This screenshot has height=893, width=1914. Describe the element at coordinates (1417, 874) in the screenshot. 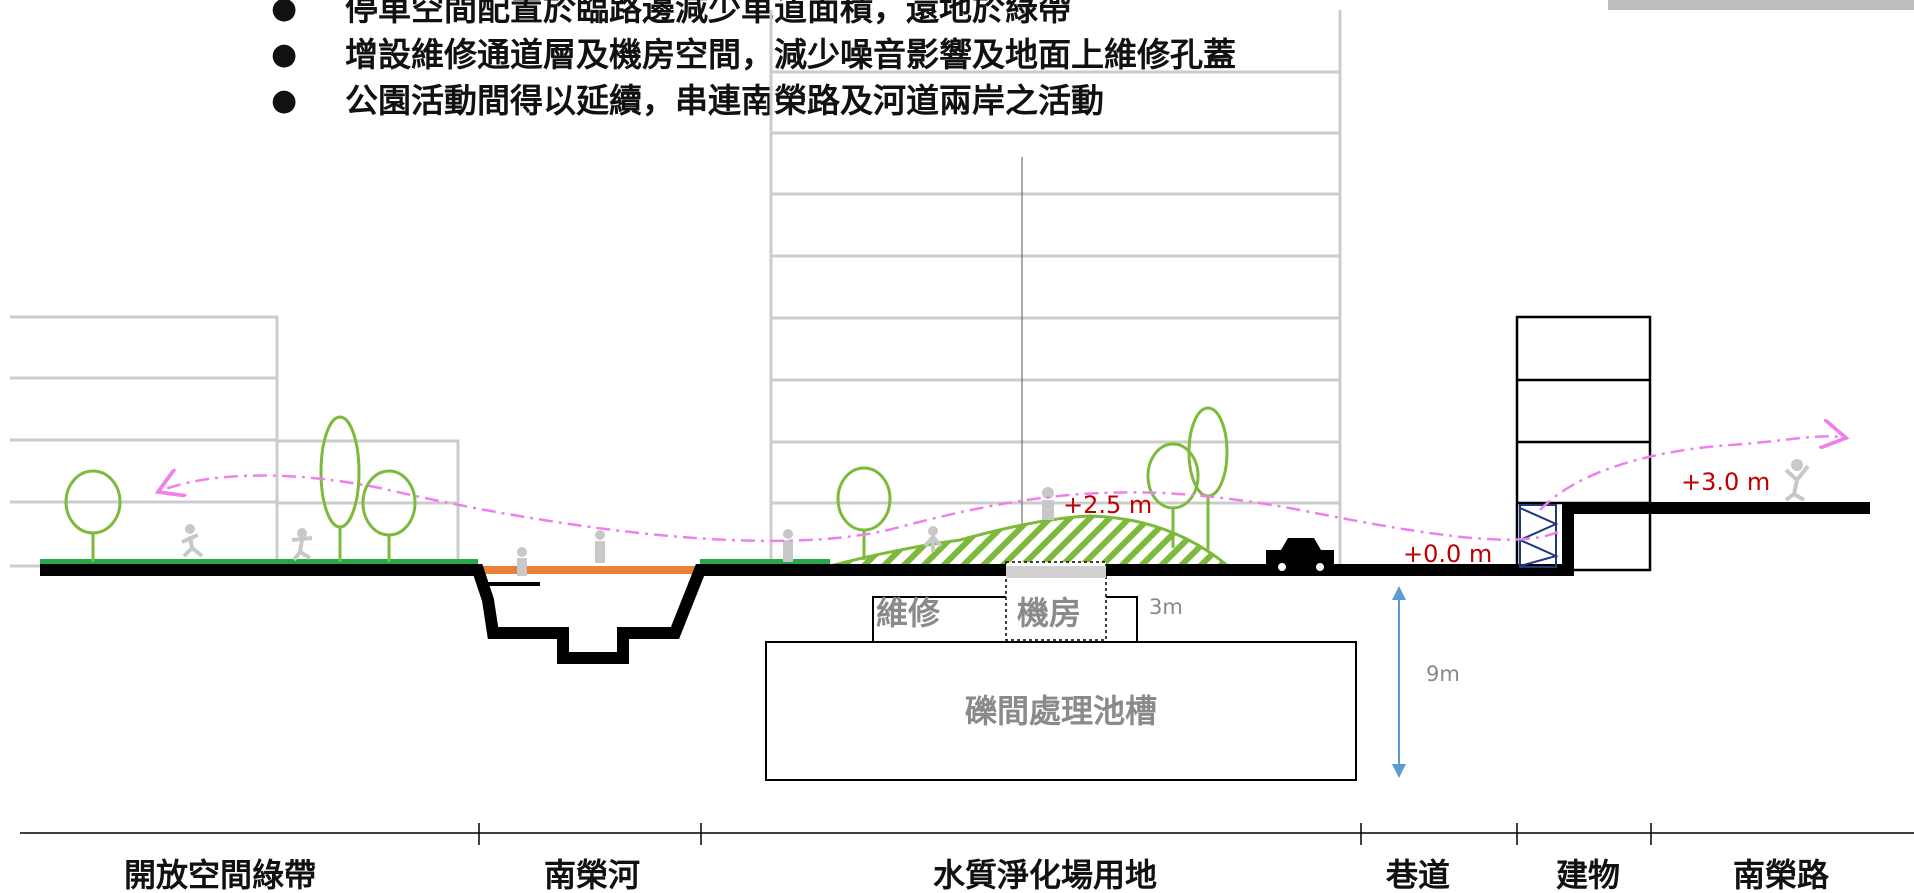

I see `zone-label-alley: 巷道` at that location.